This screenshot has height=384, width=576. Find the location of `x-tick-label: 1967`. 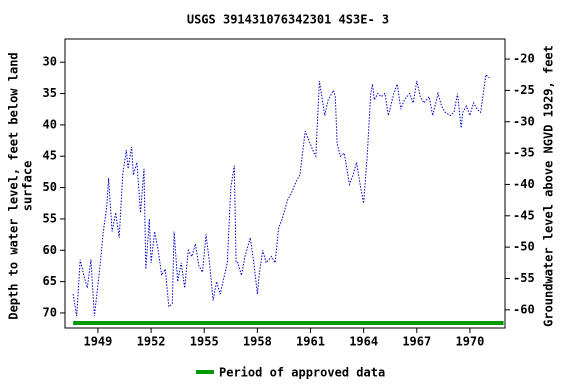

x-tick-label: 1967 is located at coordinates (416, 342).